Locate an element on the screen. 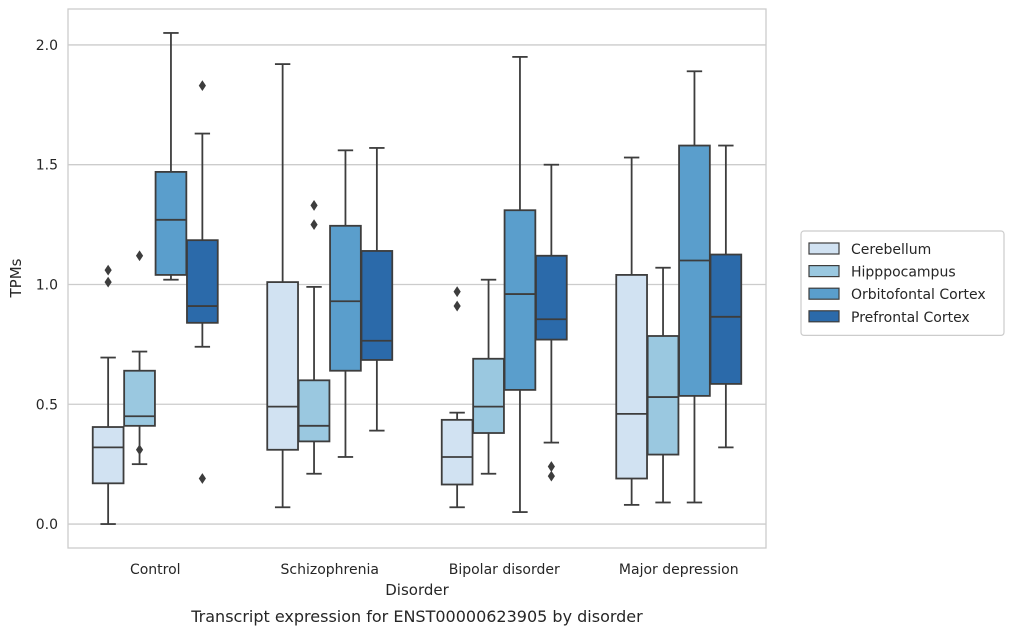 The height and width of the screenshot is (634, 1014). x-tick-label: Major depression is located at coordinates (679, 570).